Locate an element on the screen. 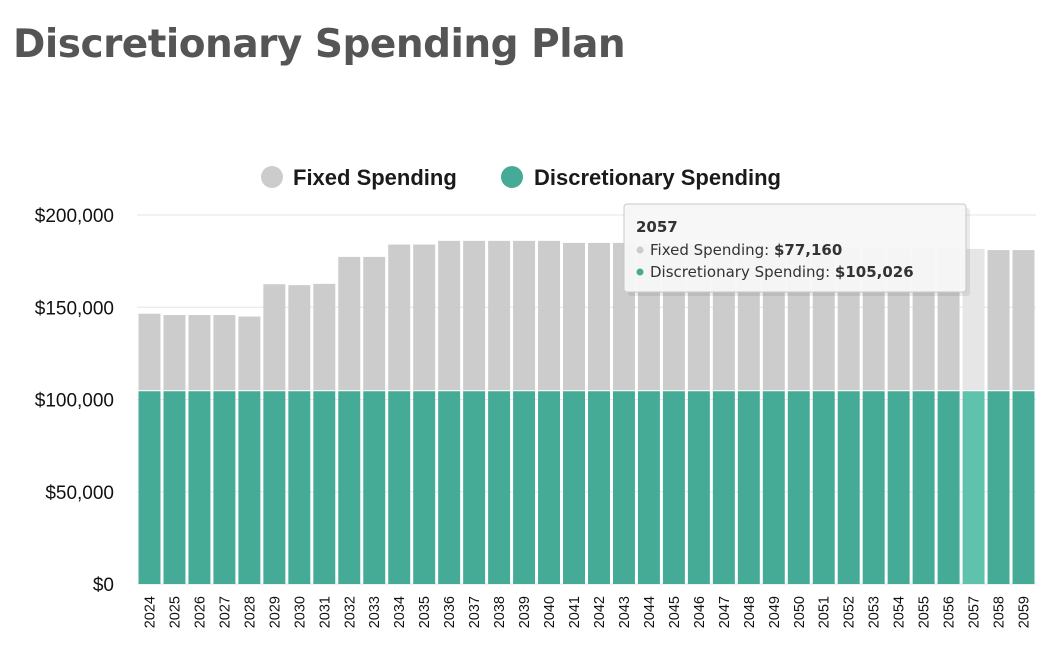 The width and height of the screenshot is (1047, 655). x-tick-label: 2059 is located at coordinates (1025, 612).